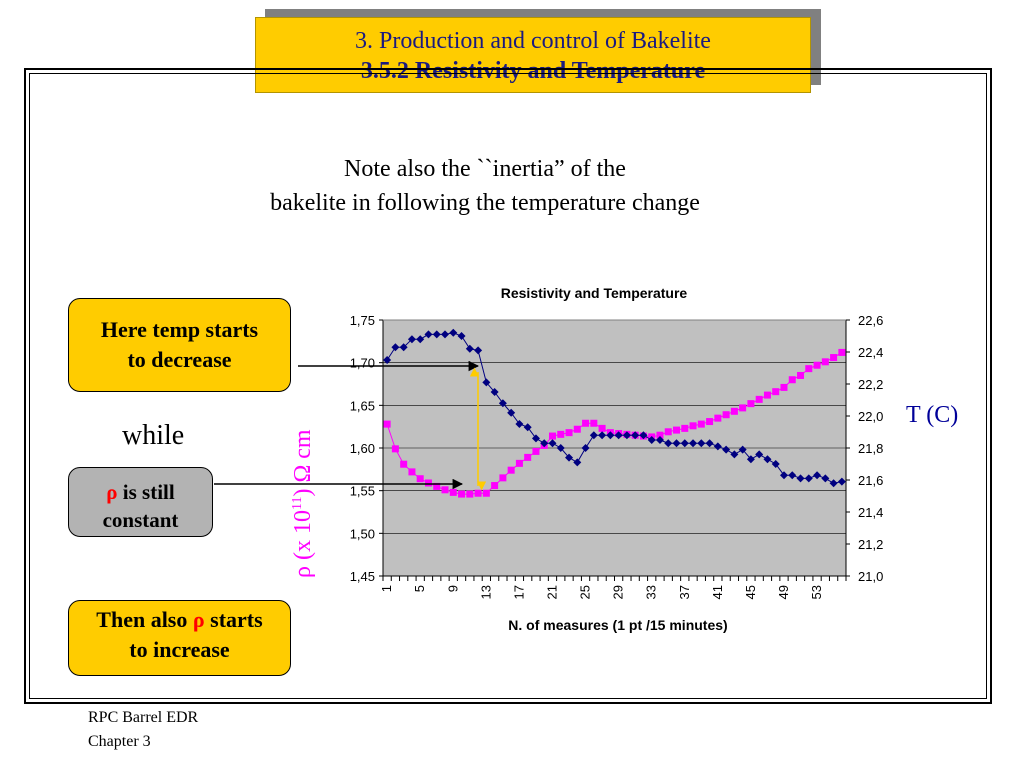 The image size is (1024, 768). I want to click on x-tick-label: 37, so click(684, 592).